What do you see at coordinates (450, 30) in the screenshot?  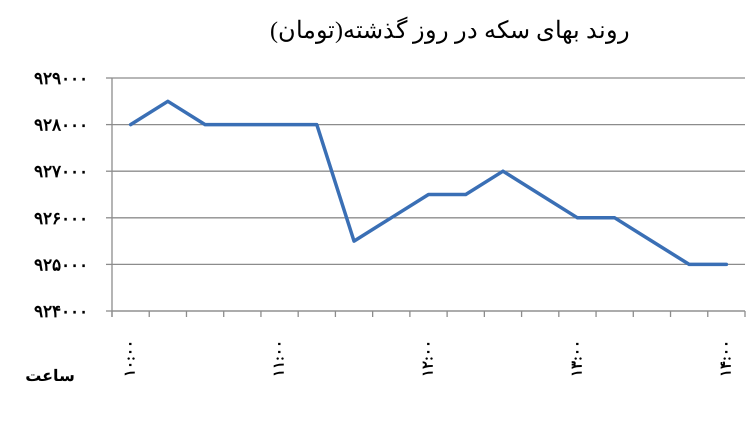 I see `chart-title: روند بهای سکه در روز گذشته(تومان)` at bounding box center [450, 30].